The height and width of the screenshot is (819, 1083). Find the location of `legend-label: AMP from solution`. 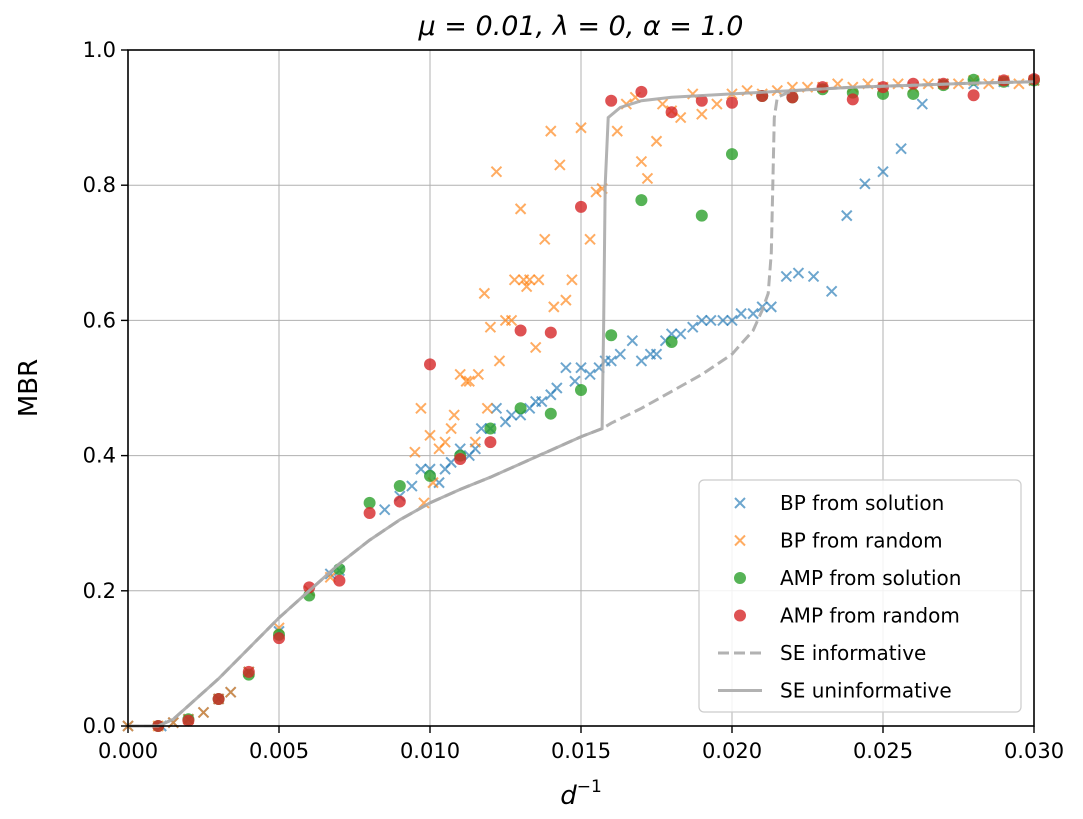

legend-label: AMP from solution is located at coordinates (870, 578).